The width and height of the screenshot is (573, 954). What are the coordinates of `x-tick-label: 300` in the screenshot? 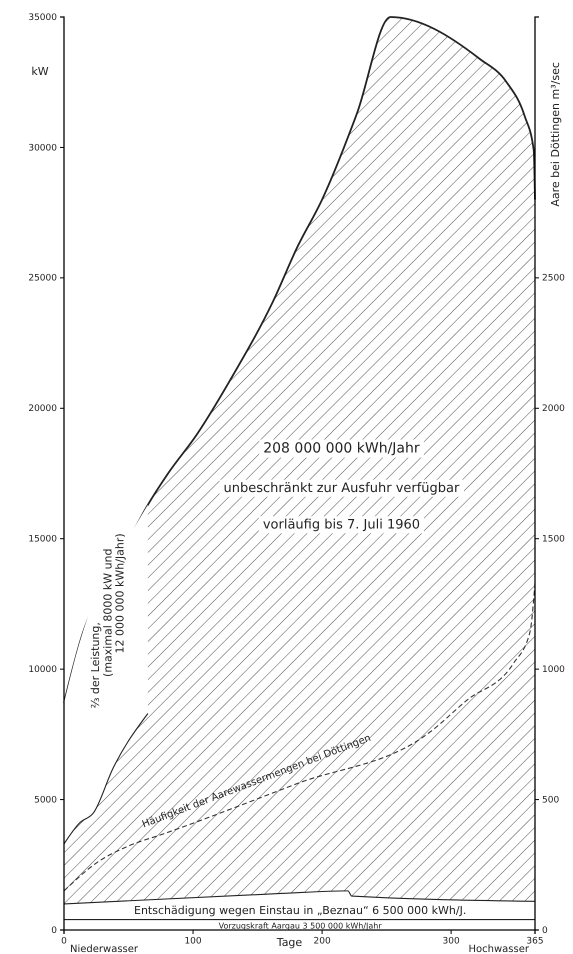 It's located at (451, 941).